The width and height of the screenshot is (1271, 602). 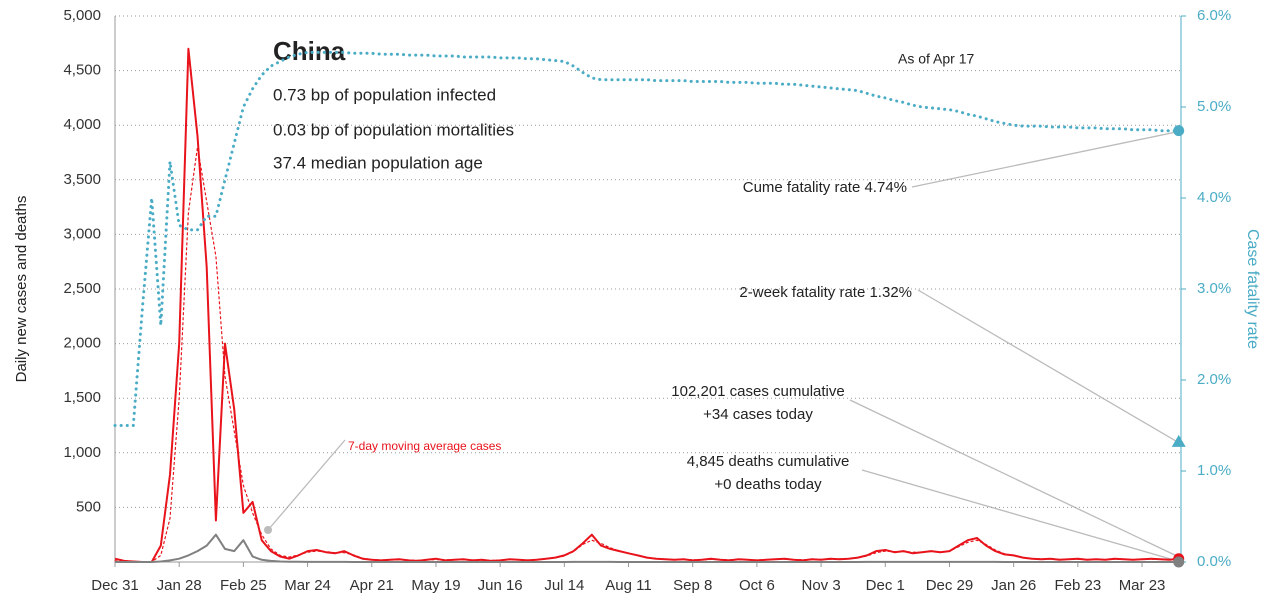 What do you see at coordinates (435, 585) in the screenshot?
I see `x-tick-label: May 19` at bounding box center [435, 585].